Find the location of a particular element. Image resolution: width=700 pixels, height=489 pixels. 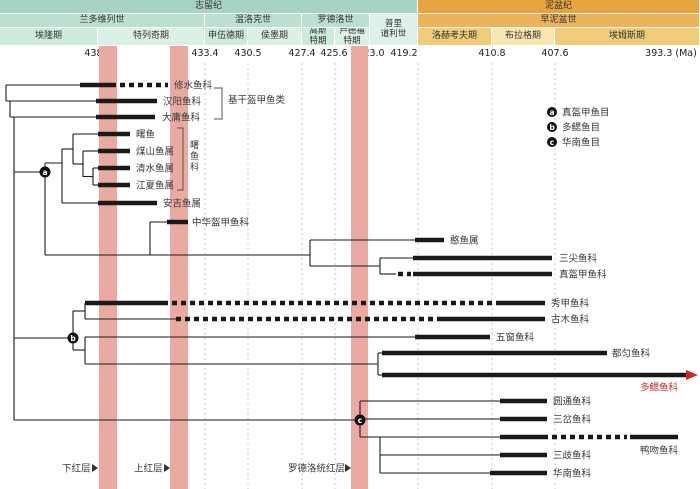

taxon-label-qingshuiyushu: 清水鱼属 is located at coordinates (155, 169).